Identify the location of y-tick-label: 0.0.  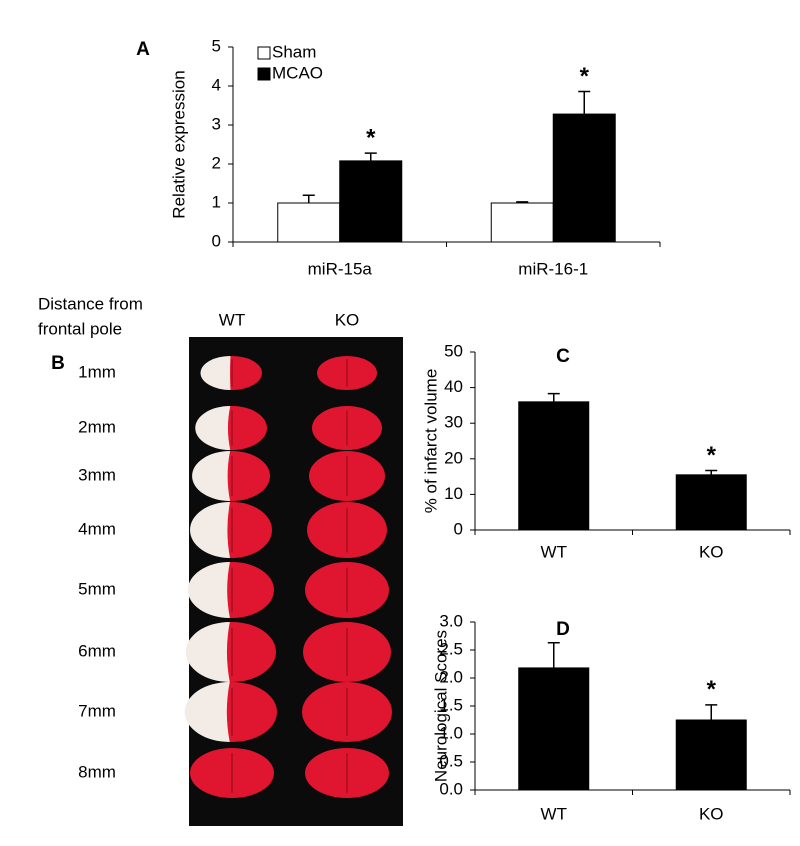
(451, 788).